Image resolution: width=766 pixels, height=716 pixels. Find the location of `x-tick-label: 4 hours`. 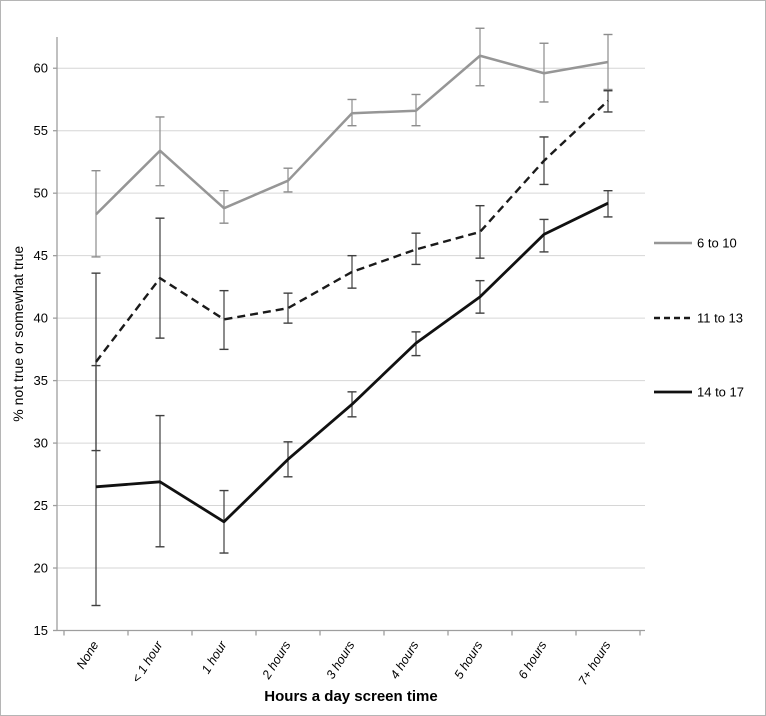

x-tick-label: 4 hours is located at coordinates (405, 660).